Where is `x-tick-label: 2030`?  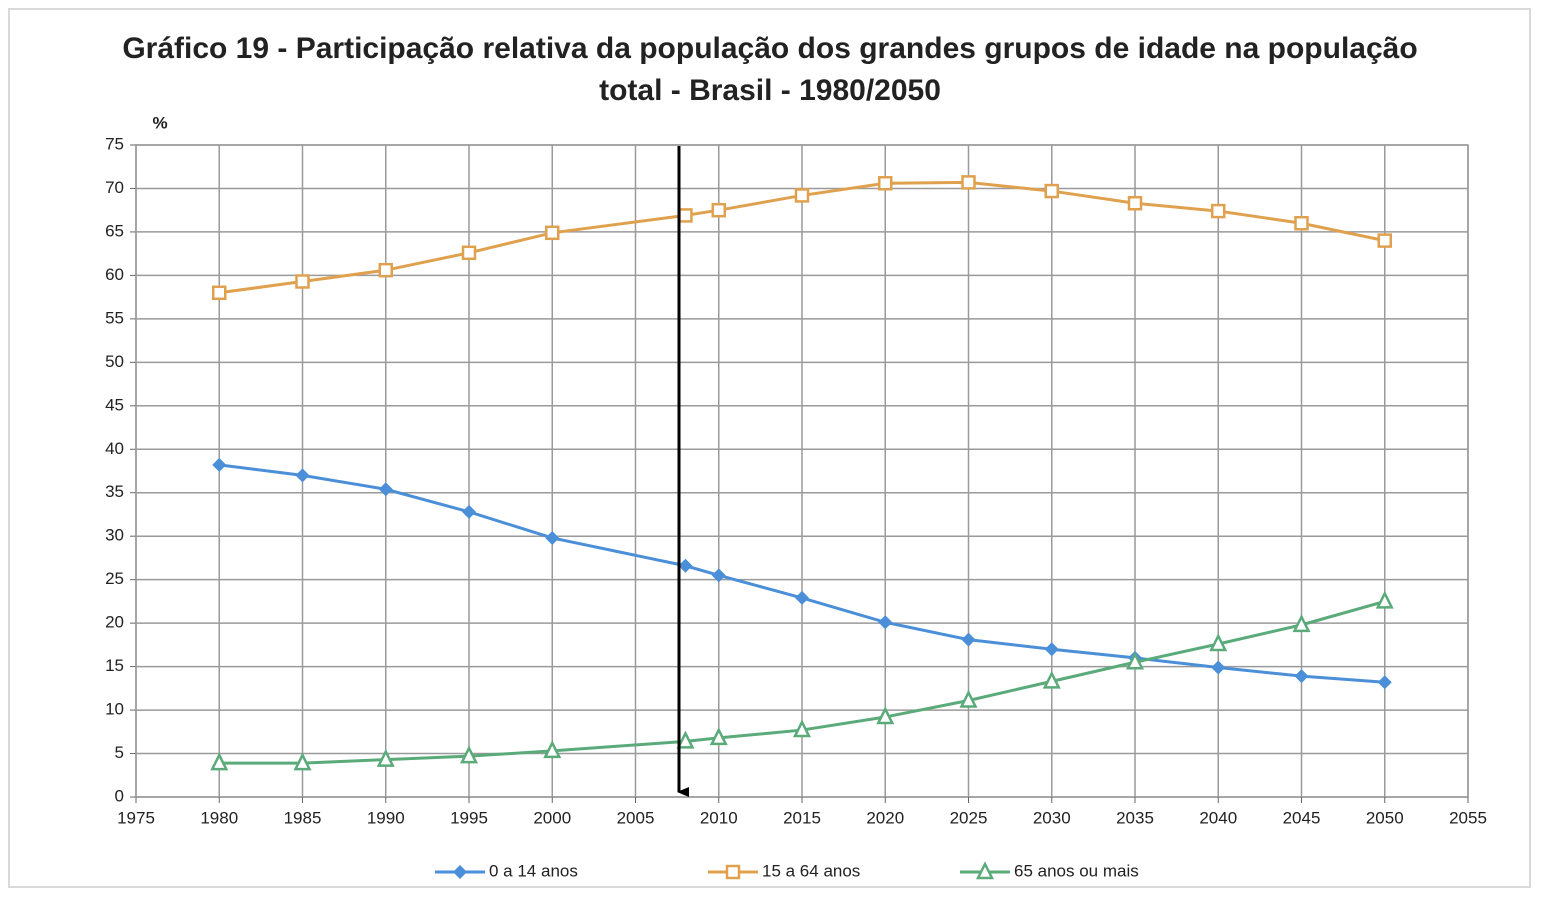 x-tick-label: 2030 is located at coordinates (1052, 817).